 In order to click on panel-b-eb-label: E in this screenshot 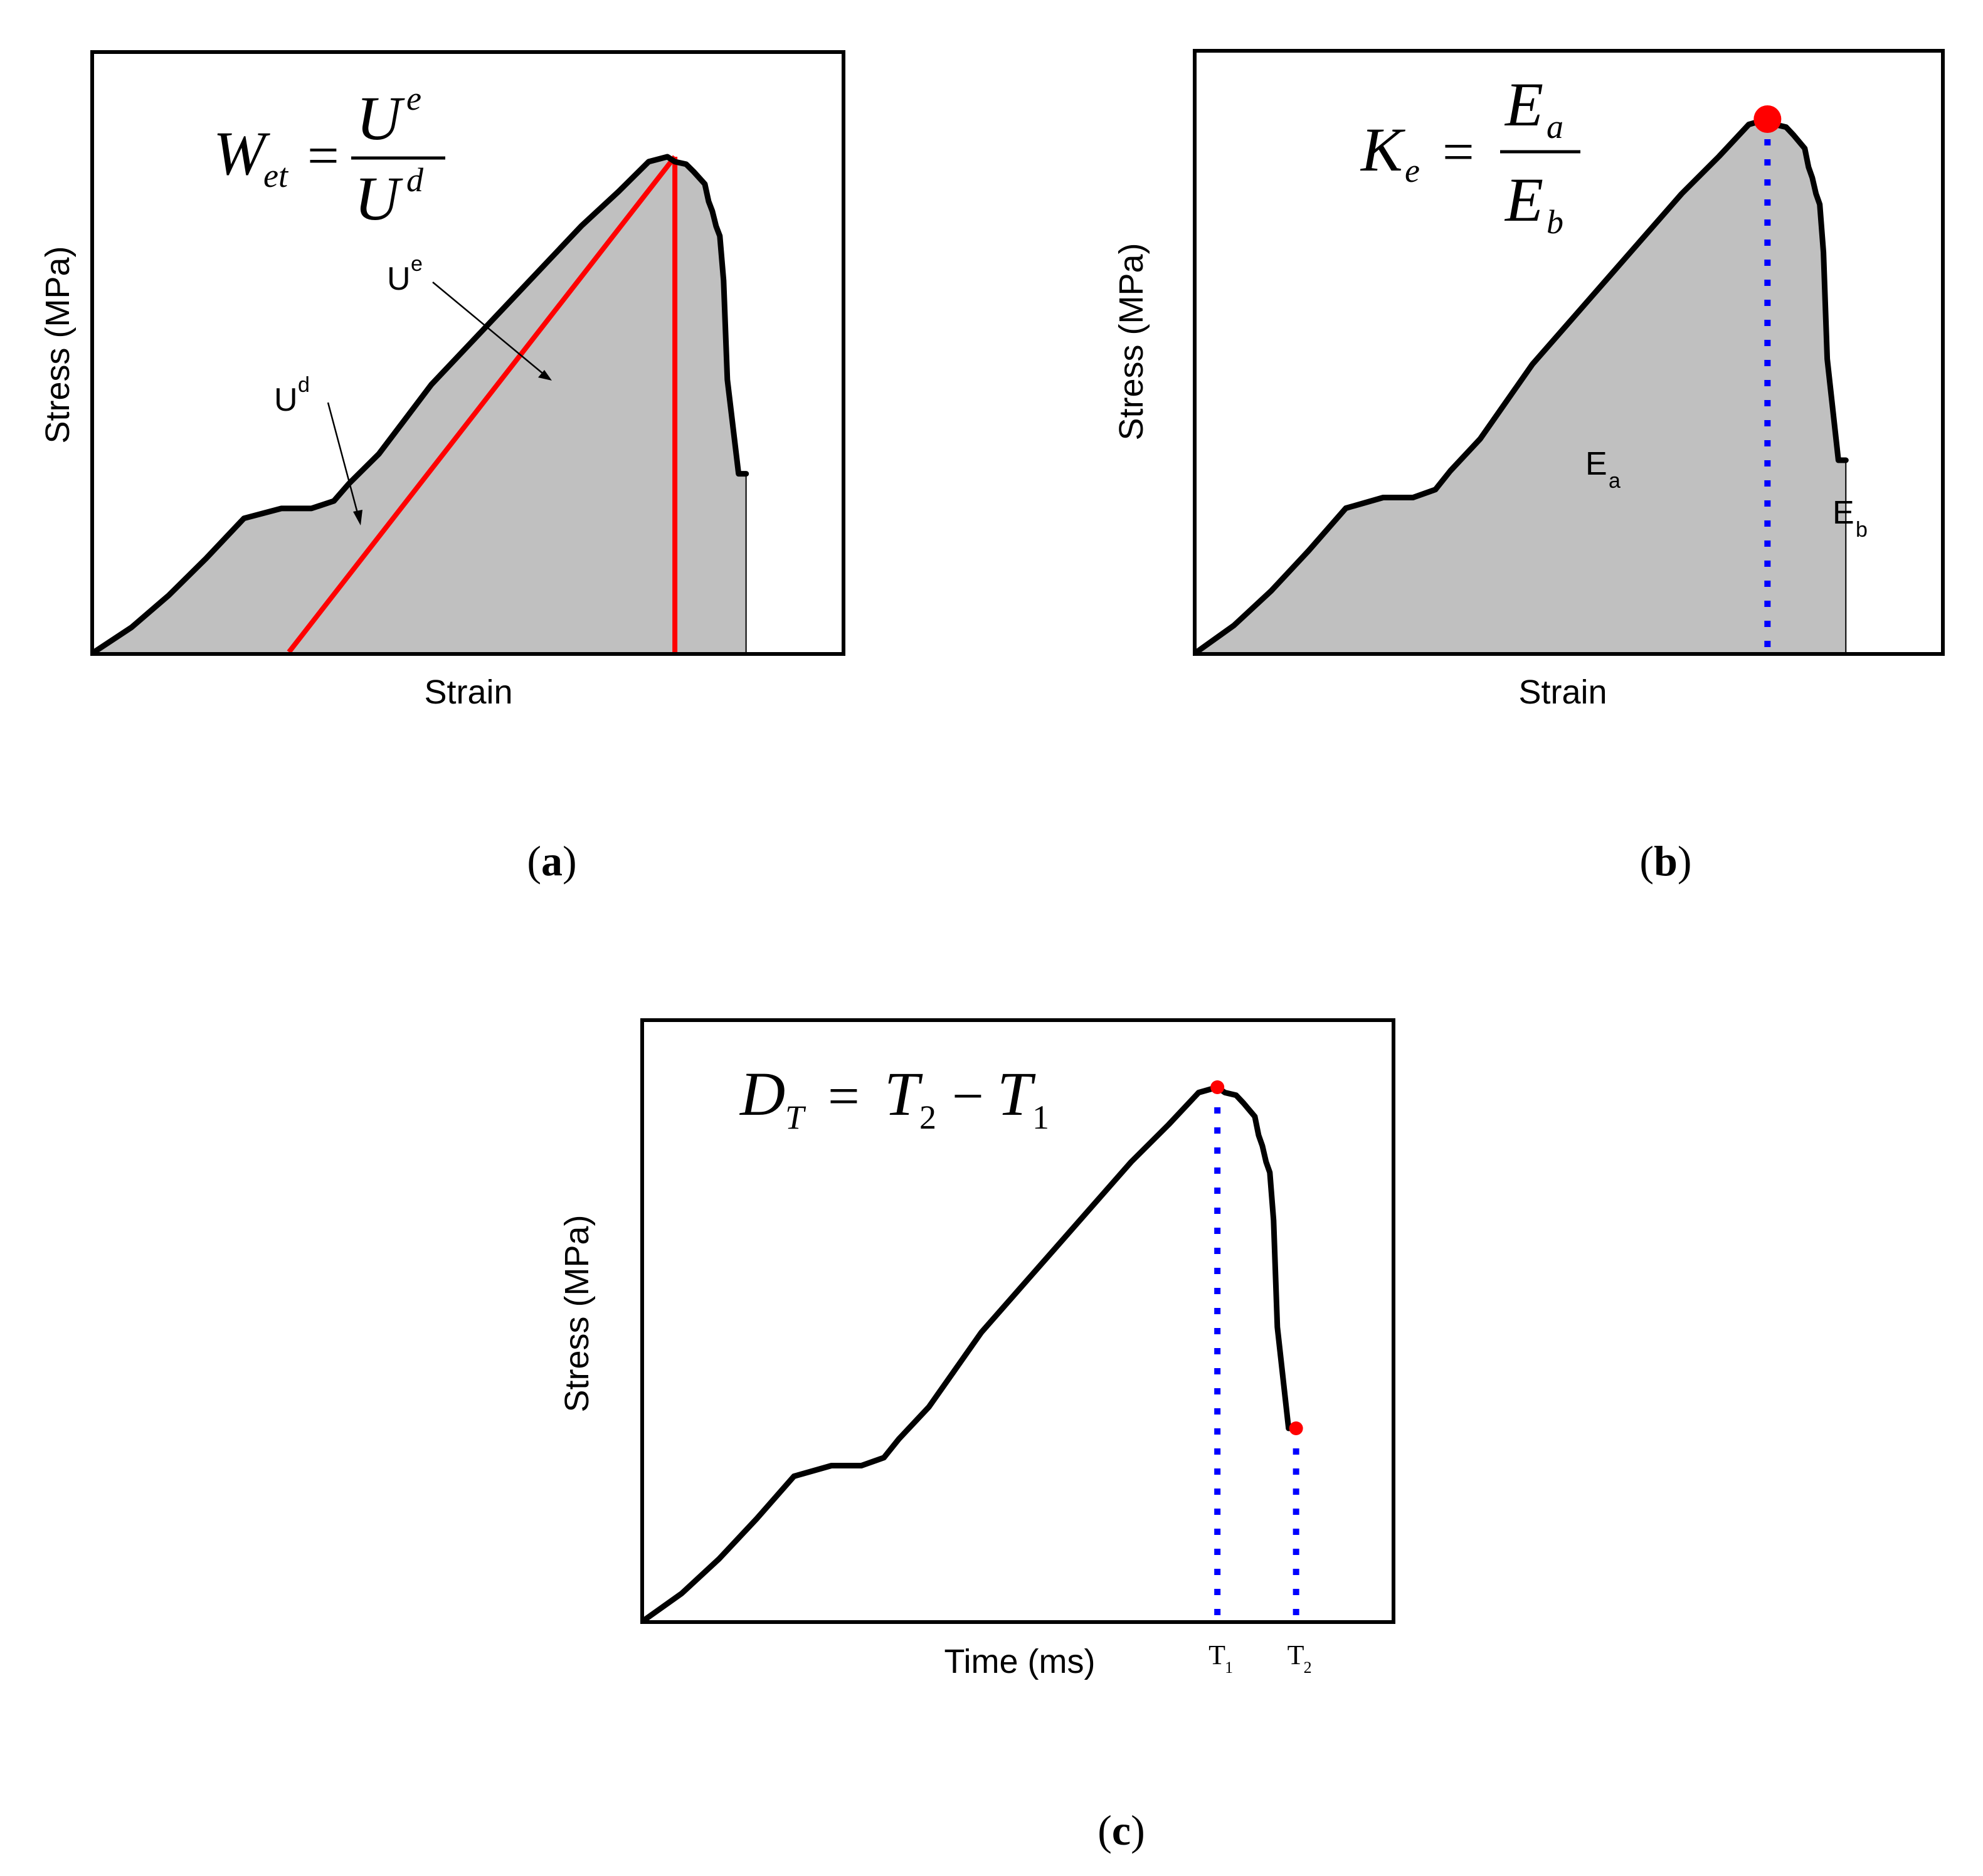, I will do `click(1843, 513)`.